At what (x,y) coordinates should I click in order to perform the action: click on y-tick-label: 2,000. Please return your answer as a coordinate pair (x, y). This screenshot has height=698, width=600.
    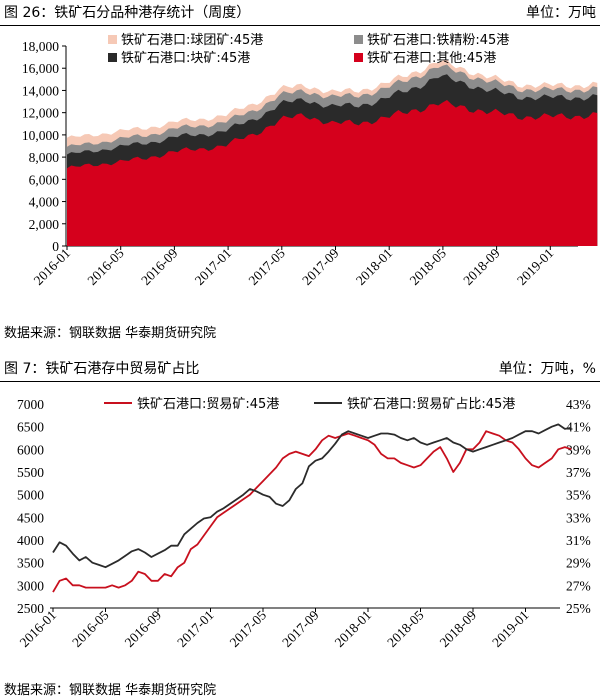
    Looking at the image, I should click on (44, 224).